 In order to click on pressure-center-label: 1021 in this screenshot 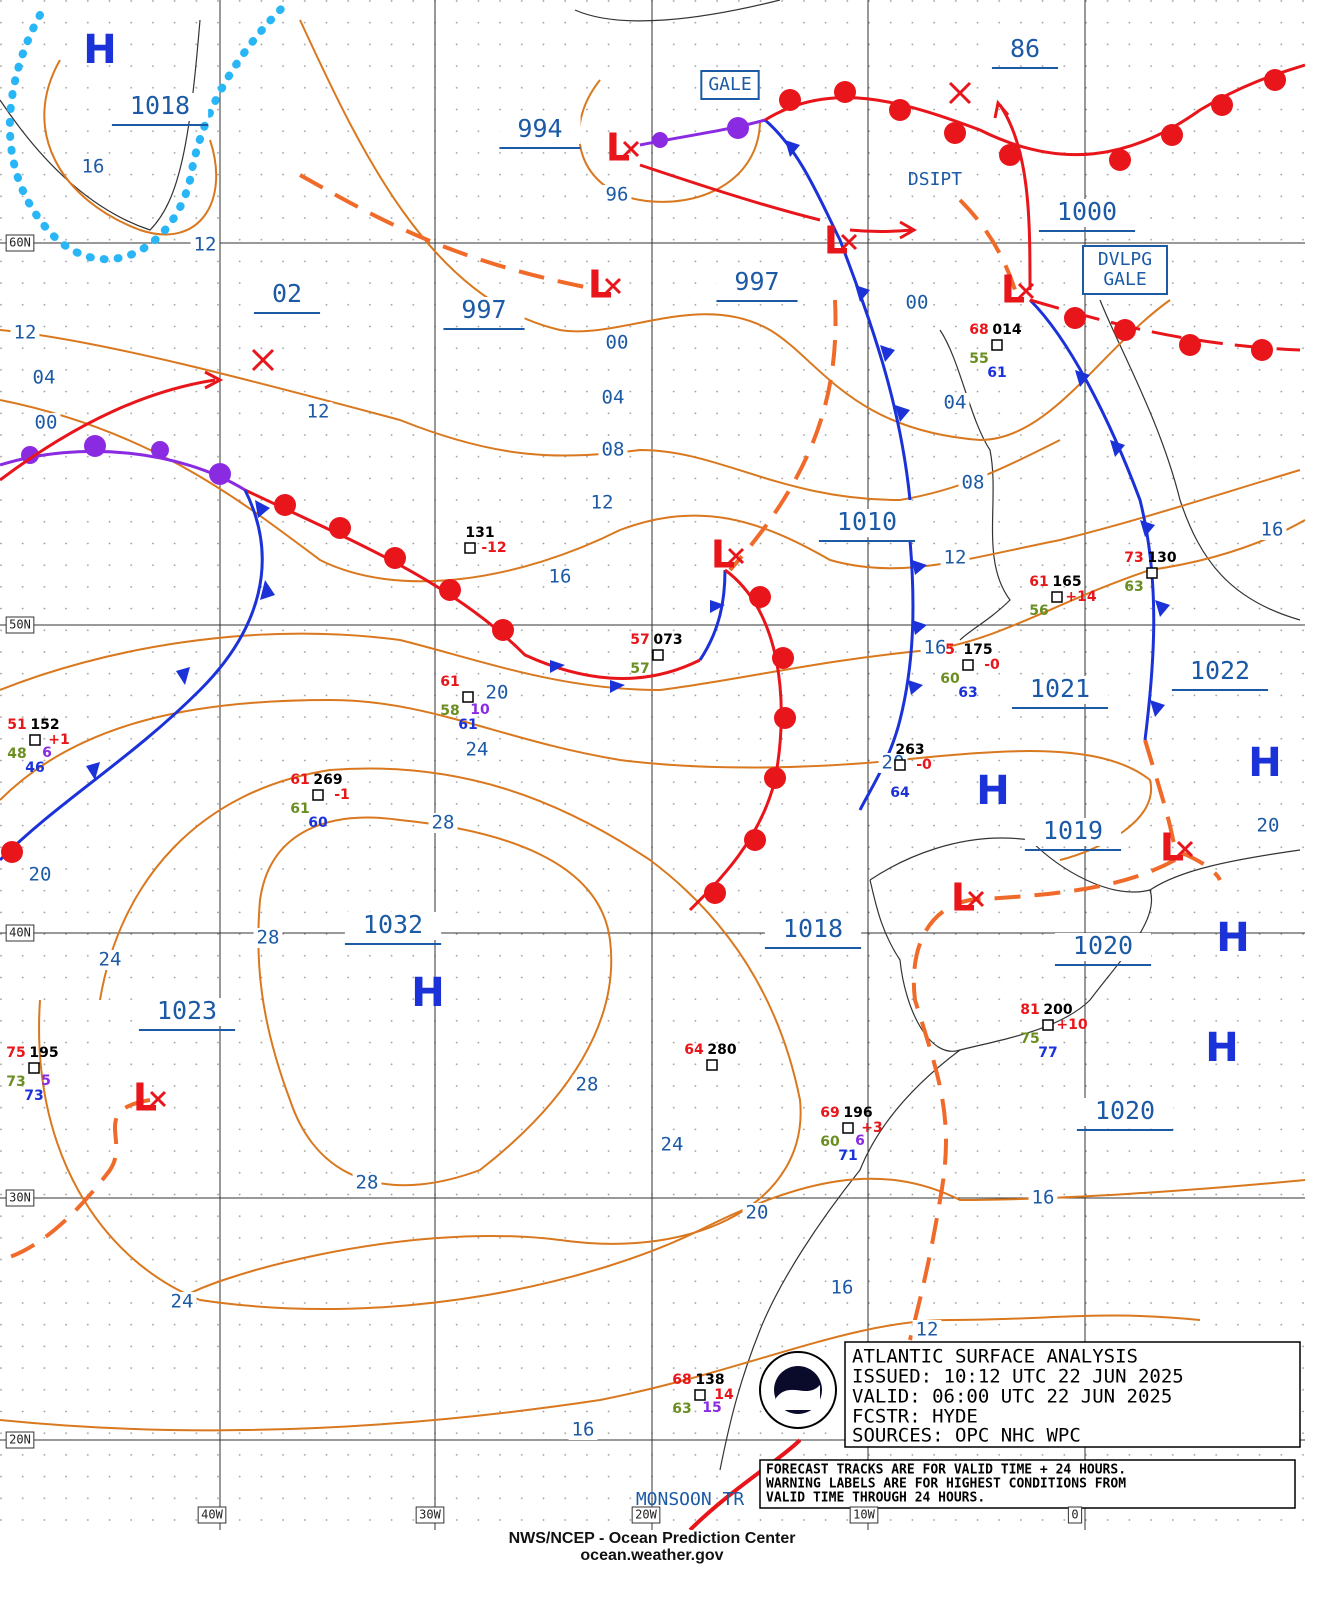, I will do `click(1060, 688)`.